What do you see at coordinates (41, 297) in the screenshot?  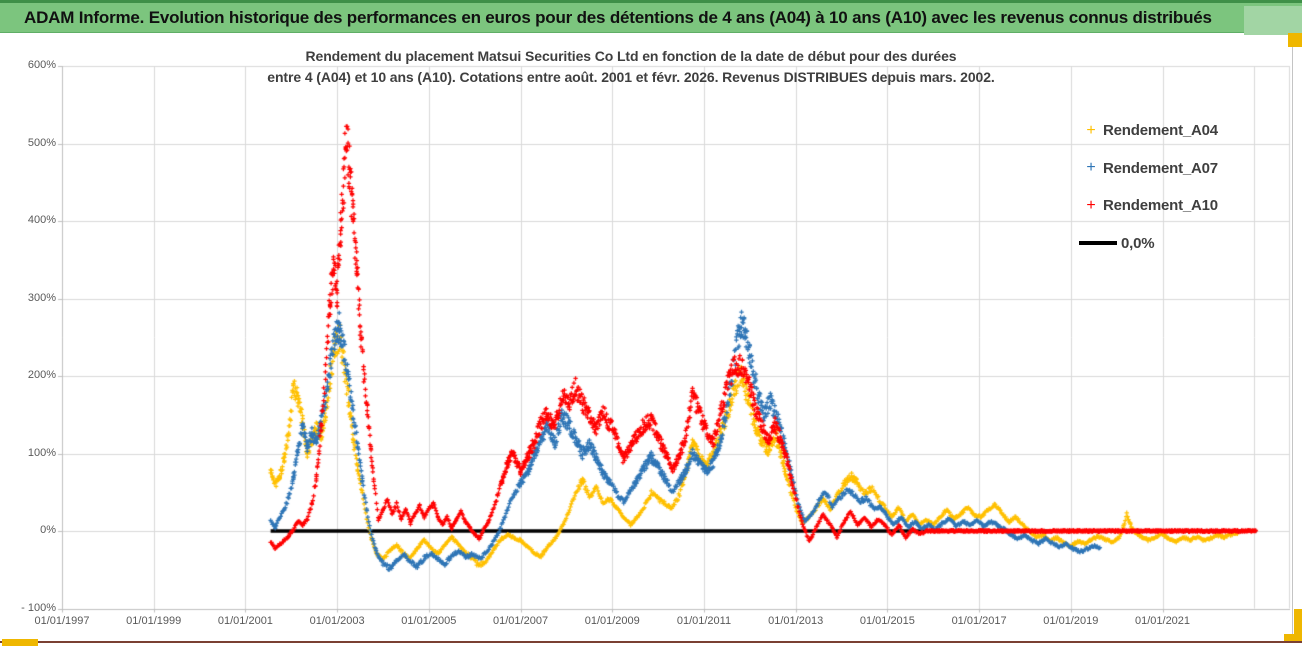 I see `y-axis-tick-label: 300%` at bounding box center [41, 297].